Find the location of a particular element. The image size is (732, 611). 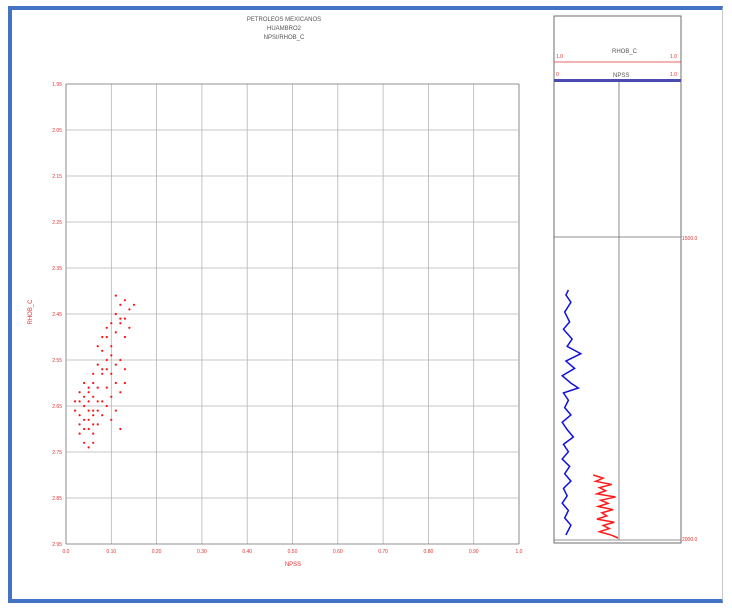

rhob-min-label: 1.0 is located at coordinates (559, 57).